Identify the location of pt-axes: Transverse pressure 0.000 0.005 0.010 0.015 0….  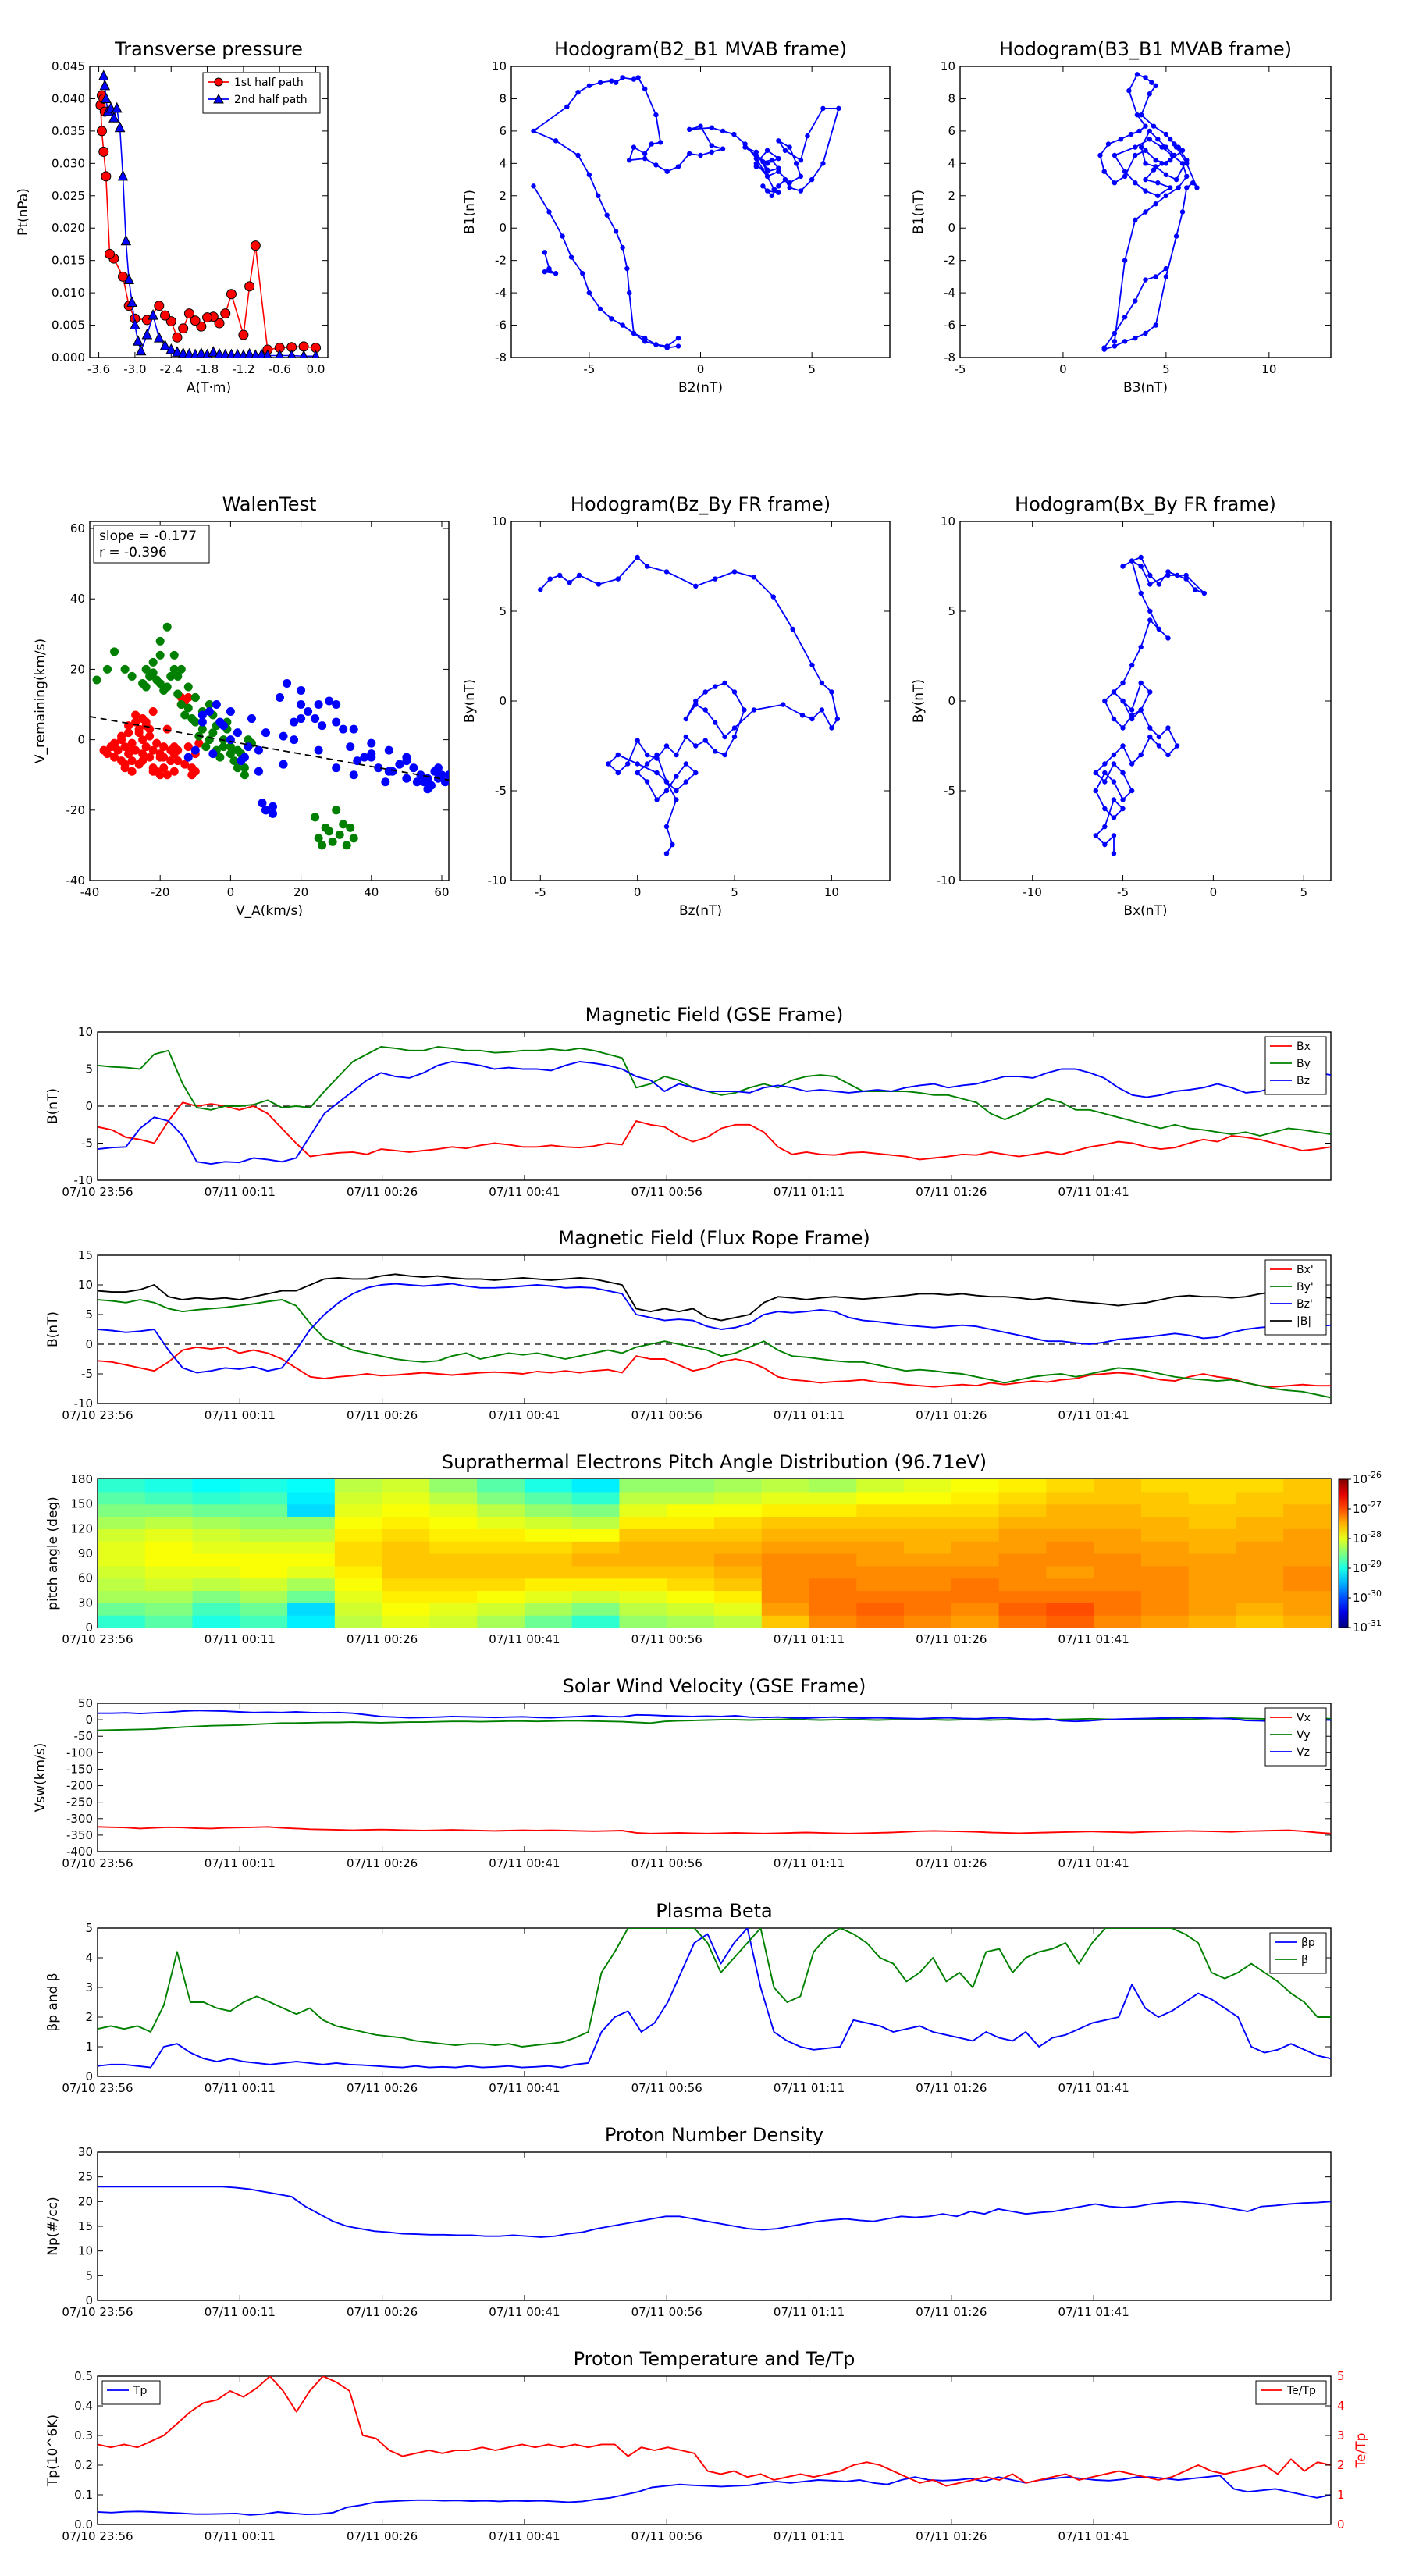
(172, 217).